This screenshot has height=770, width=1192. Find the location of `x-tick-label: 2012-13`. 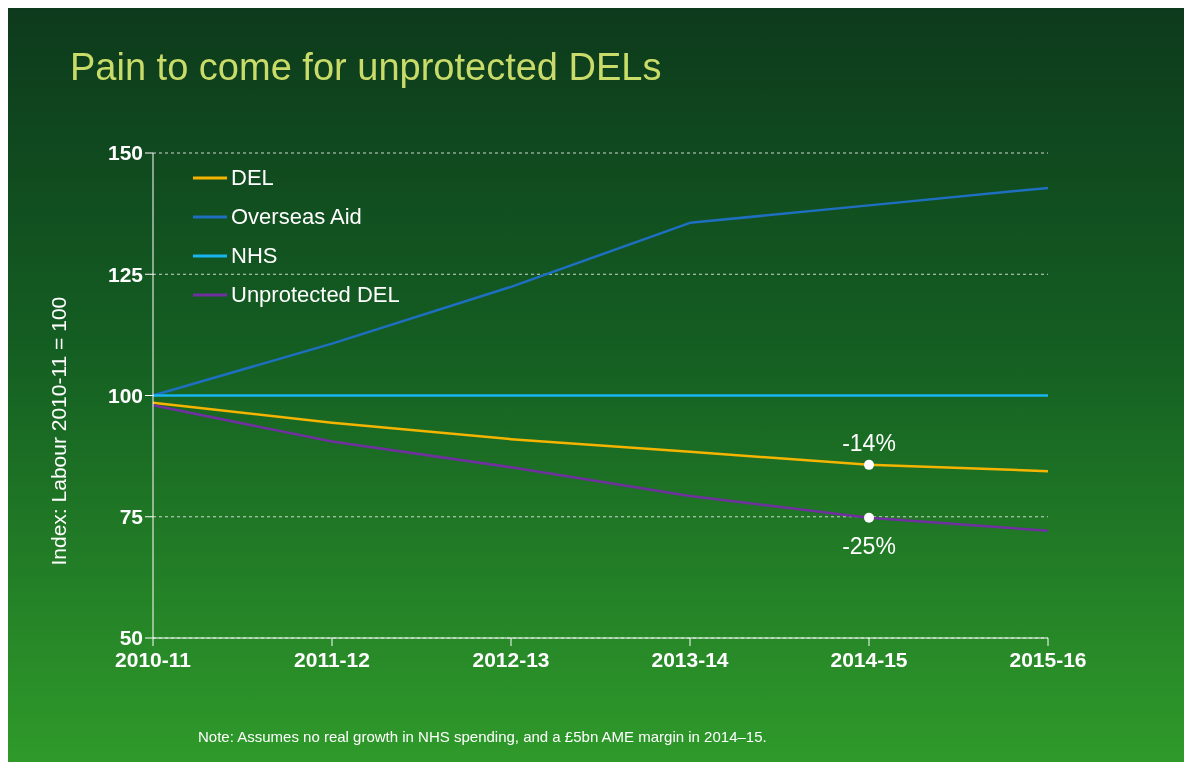

x-tick-label: 2012-13 is located at coordinates (511, 659).